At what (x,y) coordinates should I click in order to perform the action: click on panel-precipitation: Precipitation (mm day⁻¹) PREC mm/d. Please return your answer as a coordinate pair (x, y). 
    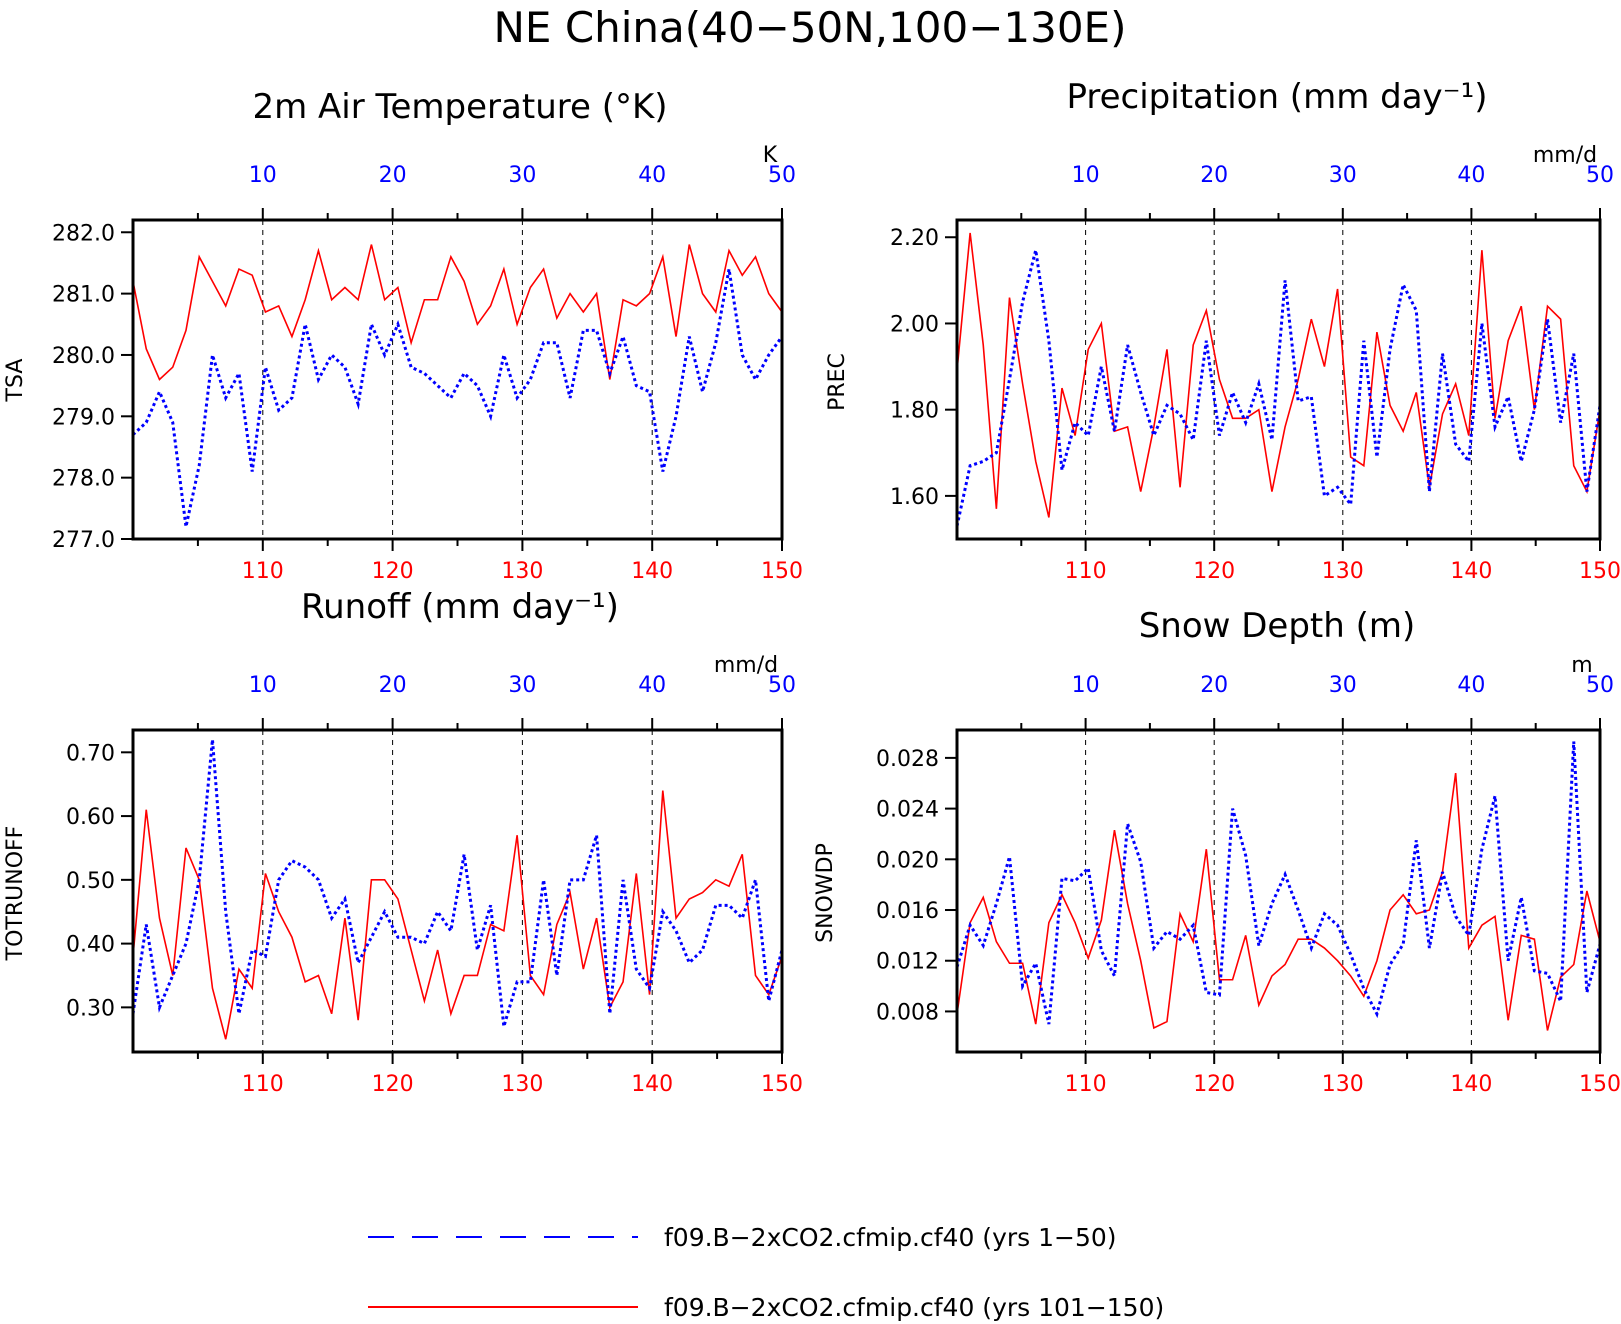
    Looking at the image, I should click on (1211, 244).